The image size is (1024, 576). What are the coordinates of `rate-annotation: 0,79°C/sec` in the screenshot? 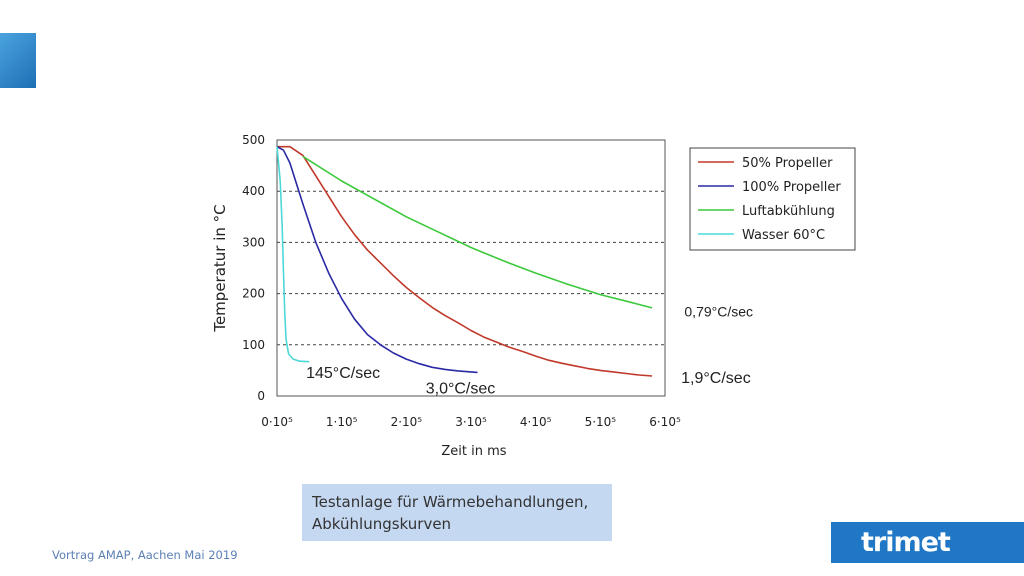 It's located at (718, 312).